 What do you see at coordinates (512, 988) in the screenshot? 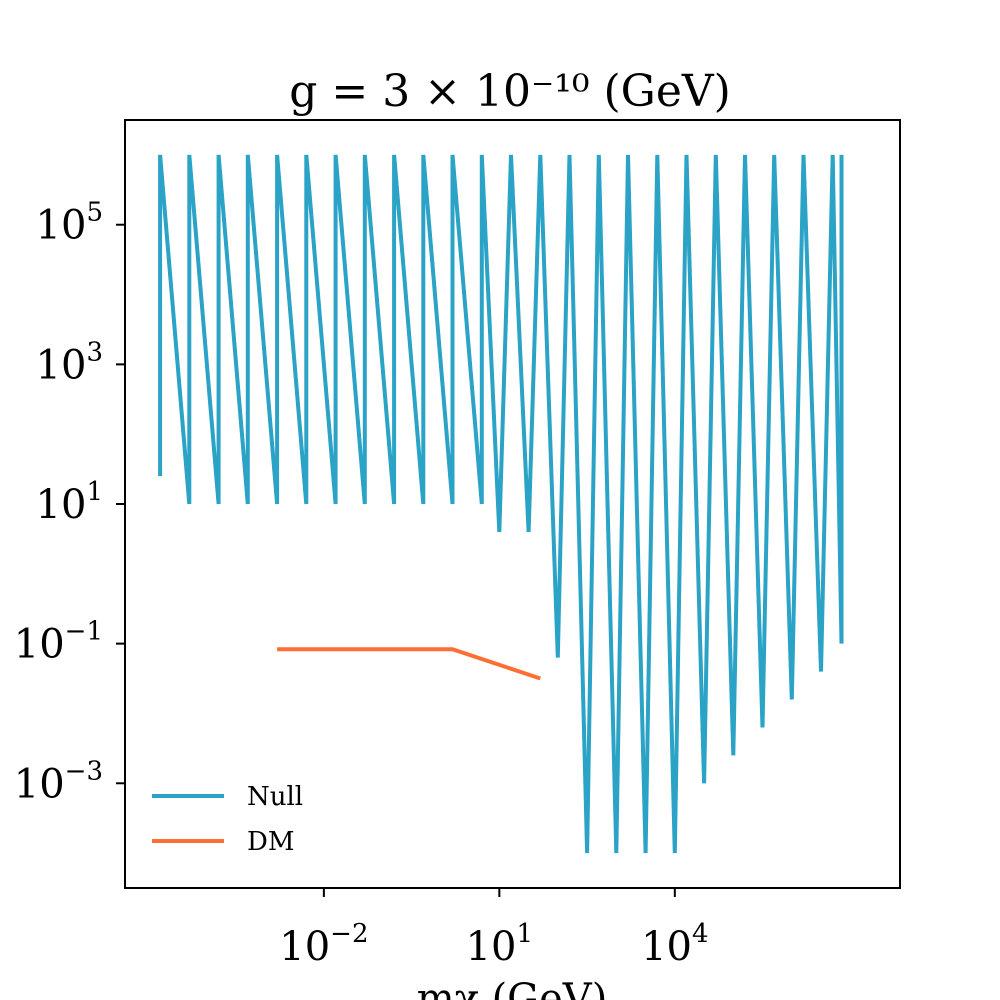
I see `x-axis-label: mχ (GeV)` at bounding box center [512, 988].